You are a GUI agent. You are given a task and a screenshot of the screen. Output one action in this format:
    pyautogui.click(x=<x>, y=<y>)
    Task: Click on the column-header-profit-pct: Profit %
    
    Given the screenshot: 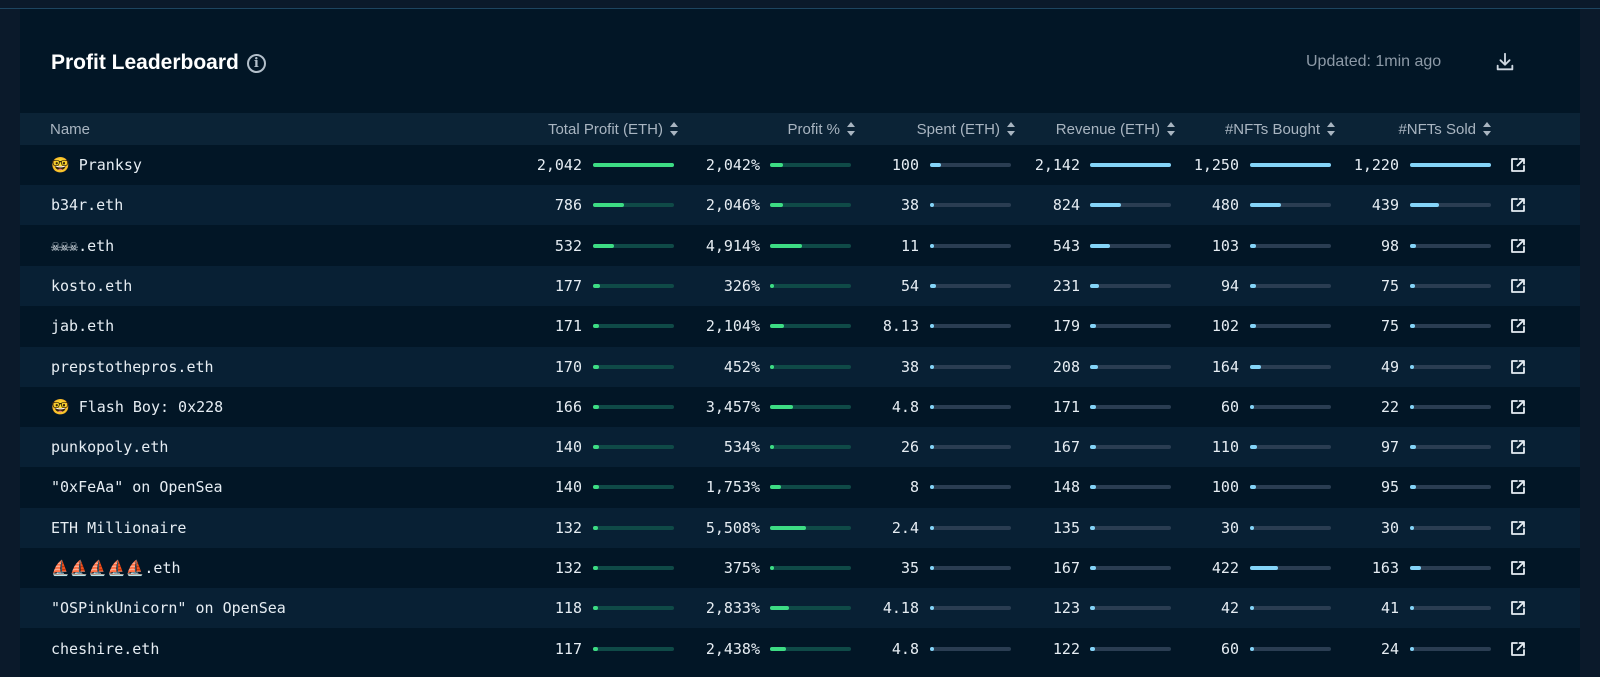 What is the action you would take?
    pyautogui.click(x=788, y=129)
    